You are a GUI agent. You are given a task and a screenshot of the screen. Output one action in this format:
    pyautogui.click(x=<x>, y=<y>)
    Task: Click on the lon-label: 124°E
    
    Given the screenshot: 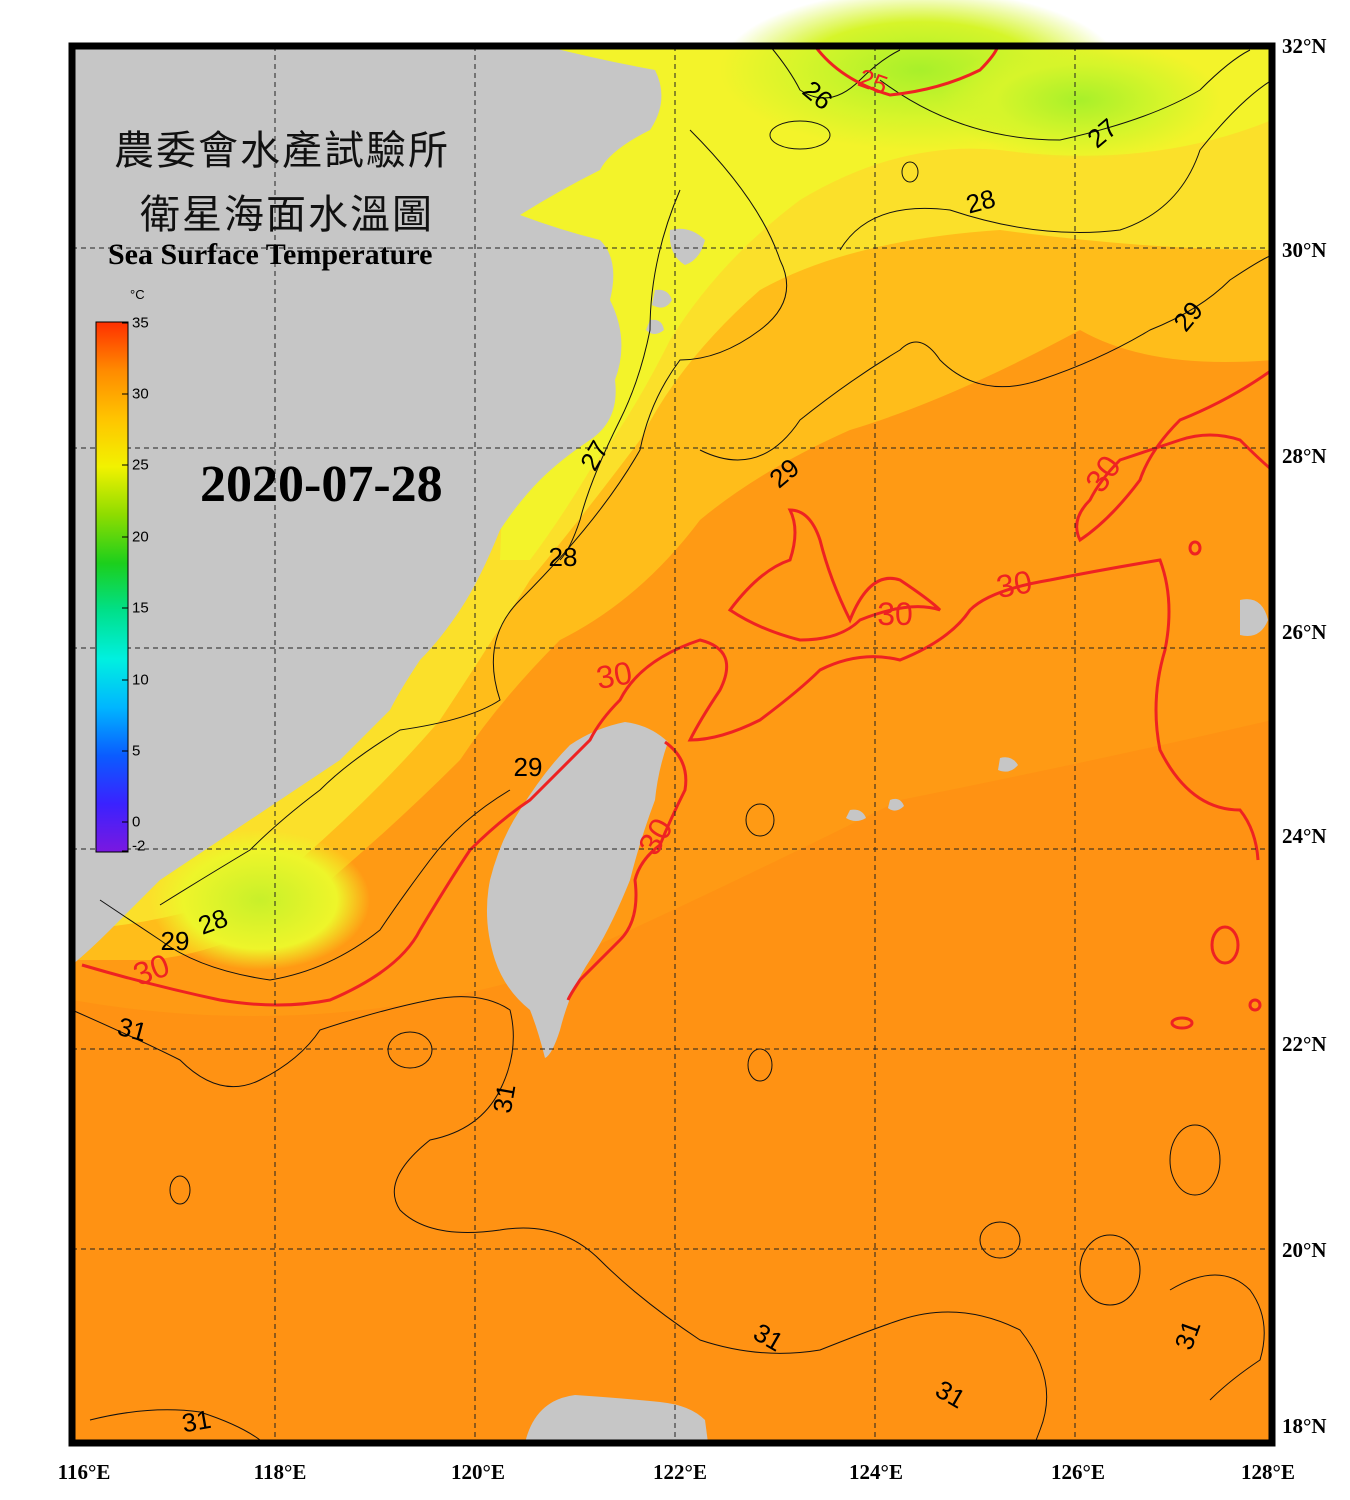 What is the action you would take?
    pyautogui.click(x=876, y=1472)
    